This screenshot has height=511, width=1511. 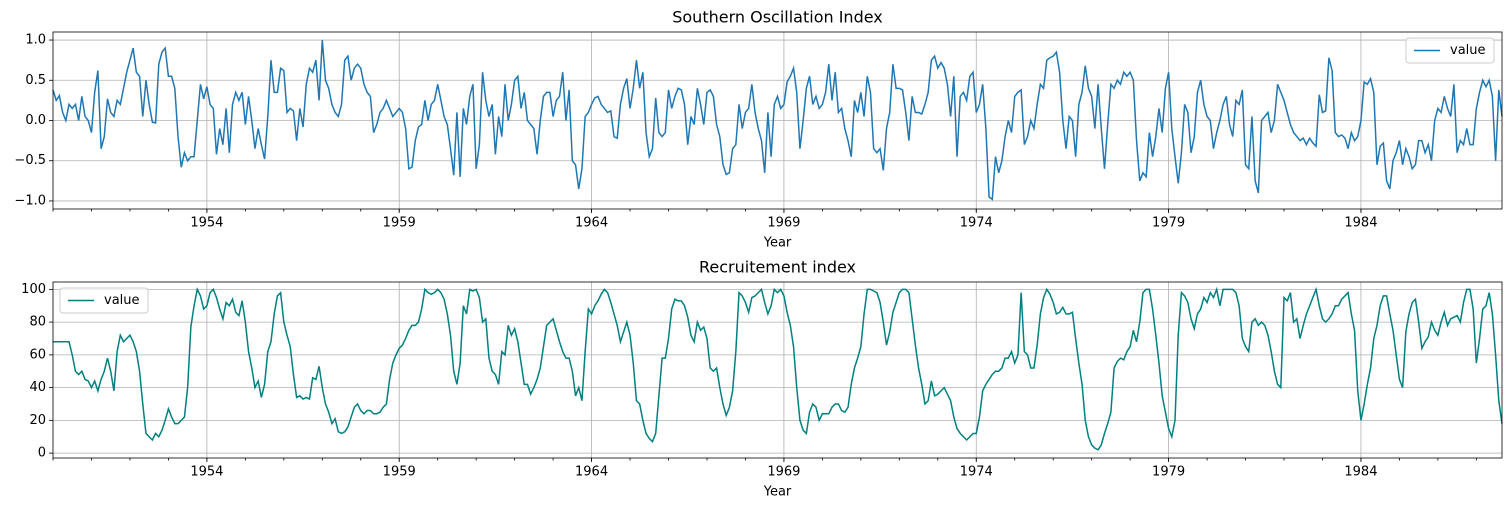 What do you see at coordinates (37, 354) in the screenshot?
I see `y-tick-label: 60` at bounding box center [37, 354].